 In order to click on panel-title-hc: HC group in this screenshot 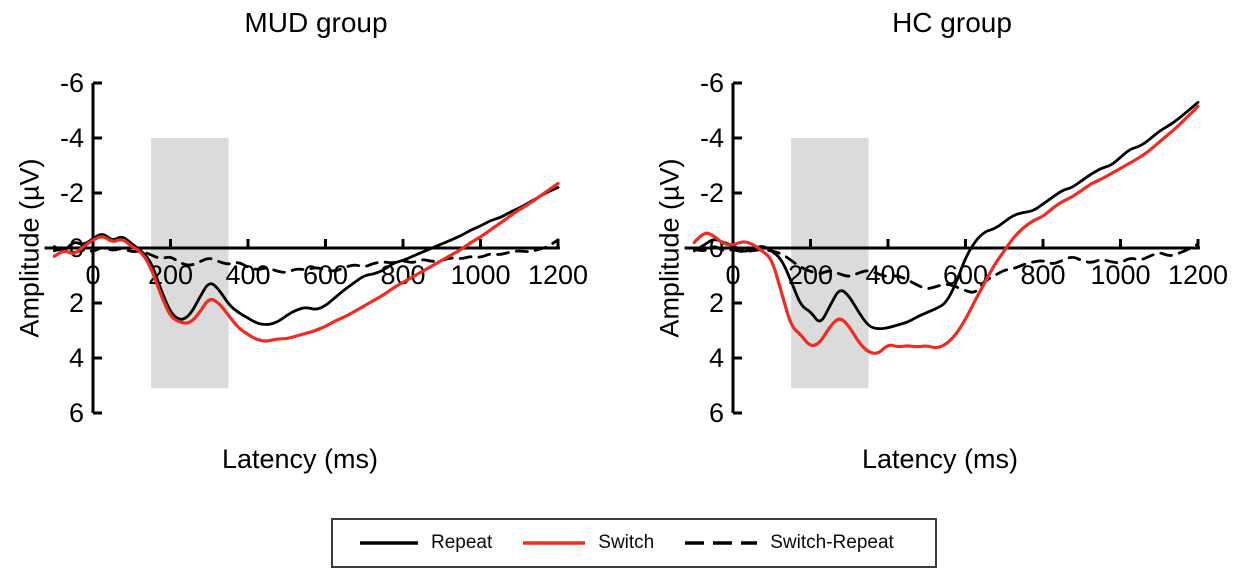, I will do `click(952, 22)`.